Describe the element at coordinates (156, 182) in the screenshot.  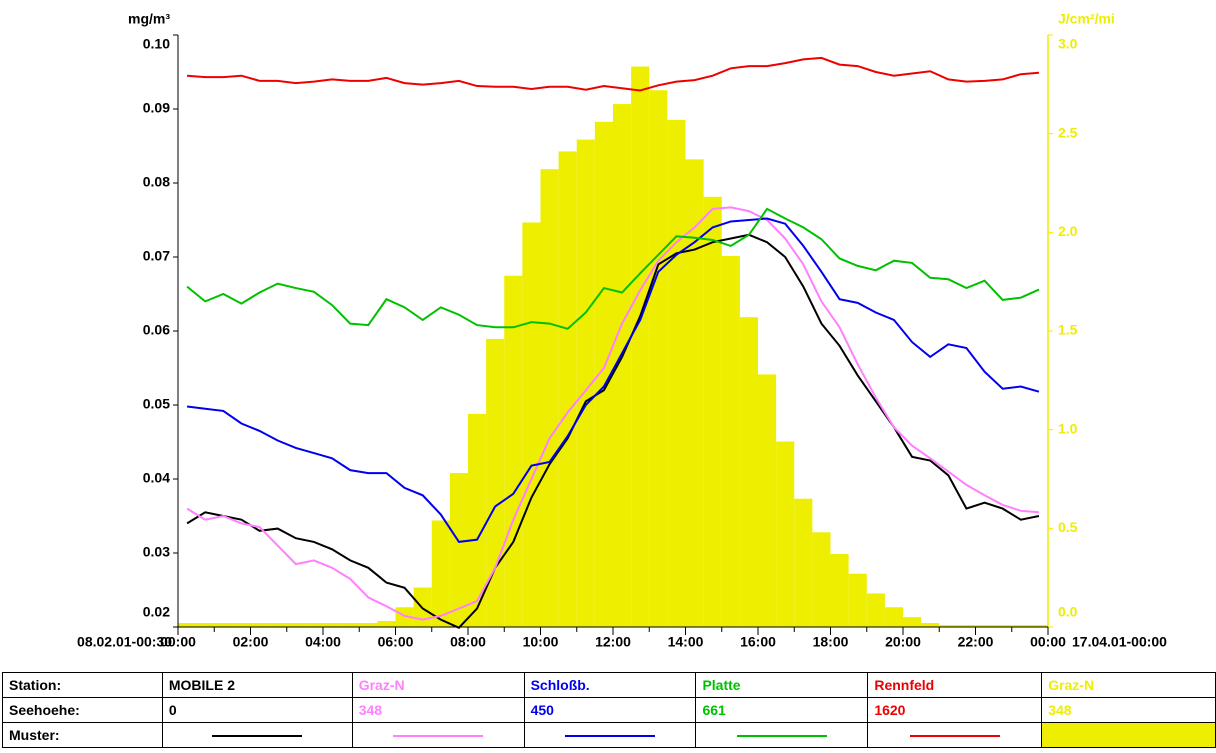
I see `y-tick-label: 0.08` at that location.